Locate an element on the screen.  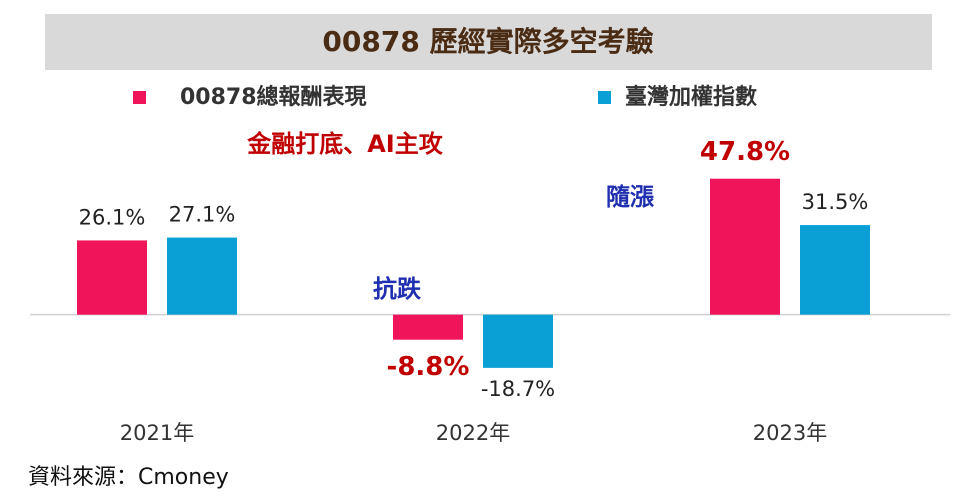
value-label: 27.1% is located at coordinates (202, 215).